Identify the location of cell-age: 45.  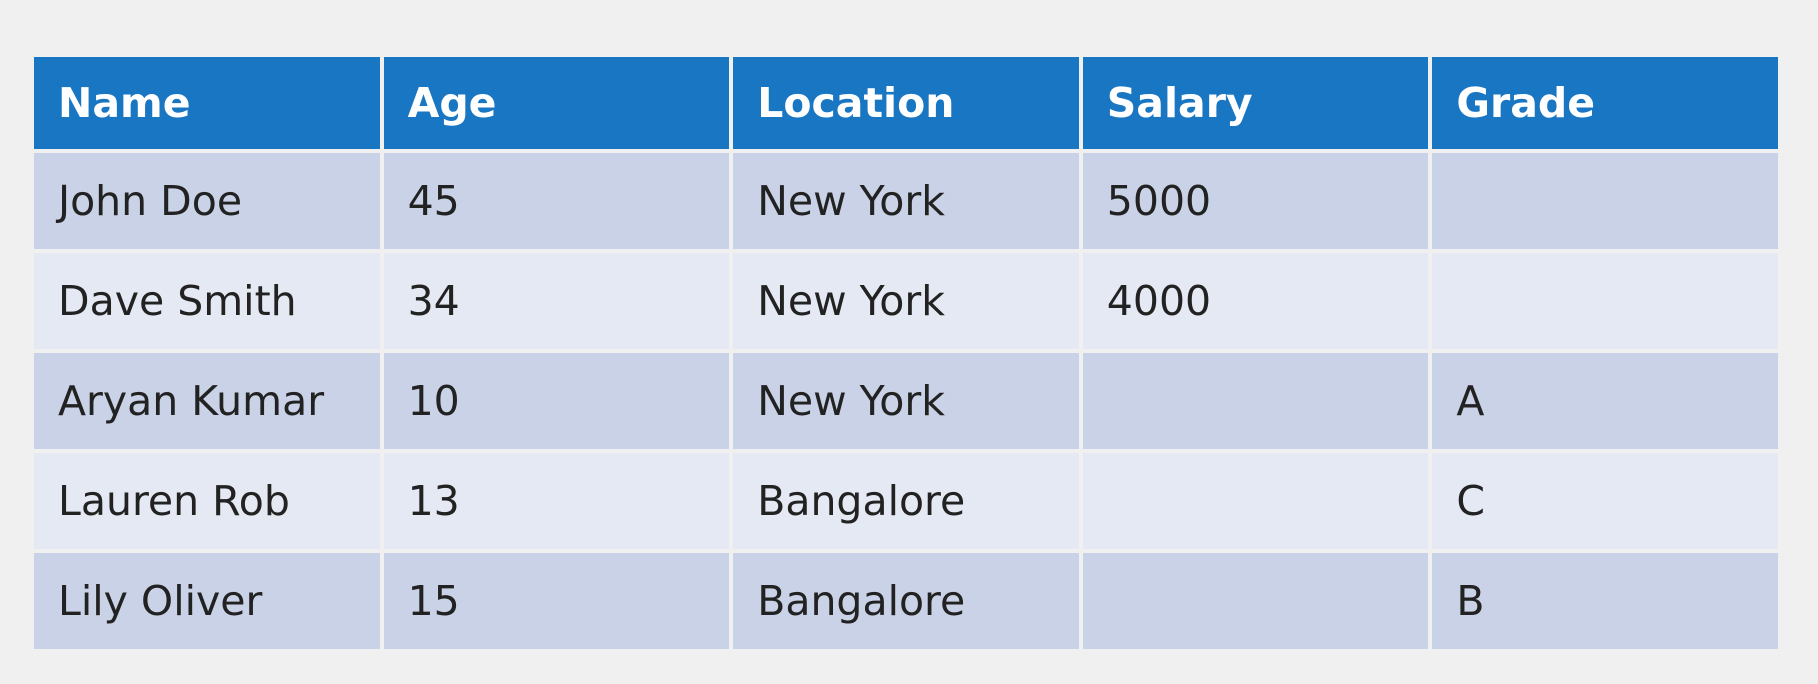
(556, 201).